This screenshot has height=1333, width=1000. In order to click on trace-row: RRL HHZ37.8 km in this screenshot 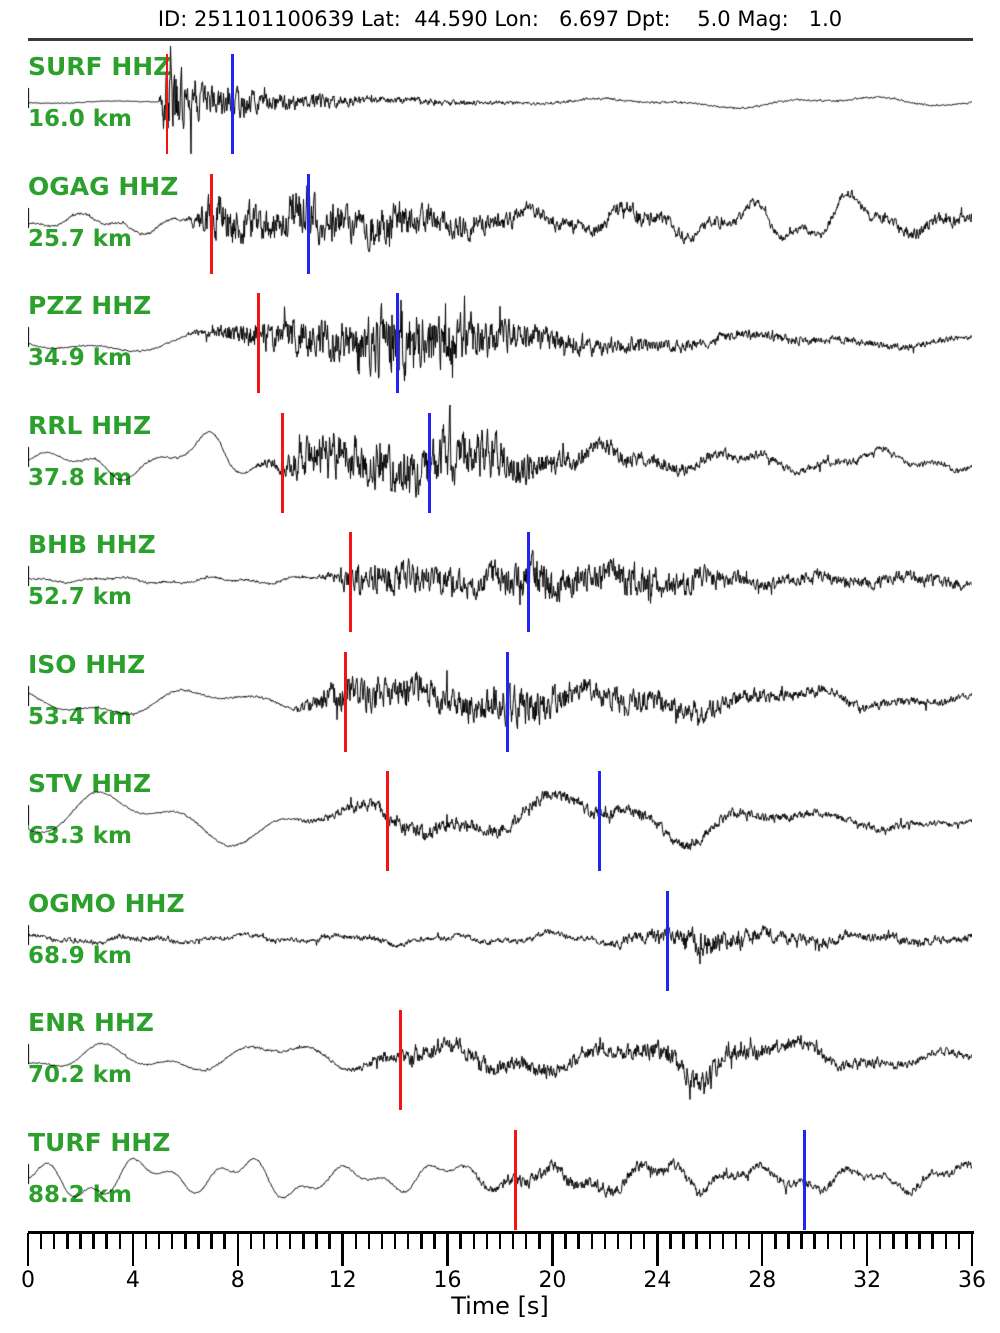, I will do `click(500, 462)`.